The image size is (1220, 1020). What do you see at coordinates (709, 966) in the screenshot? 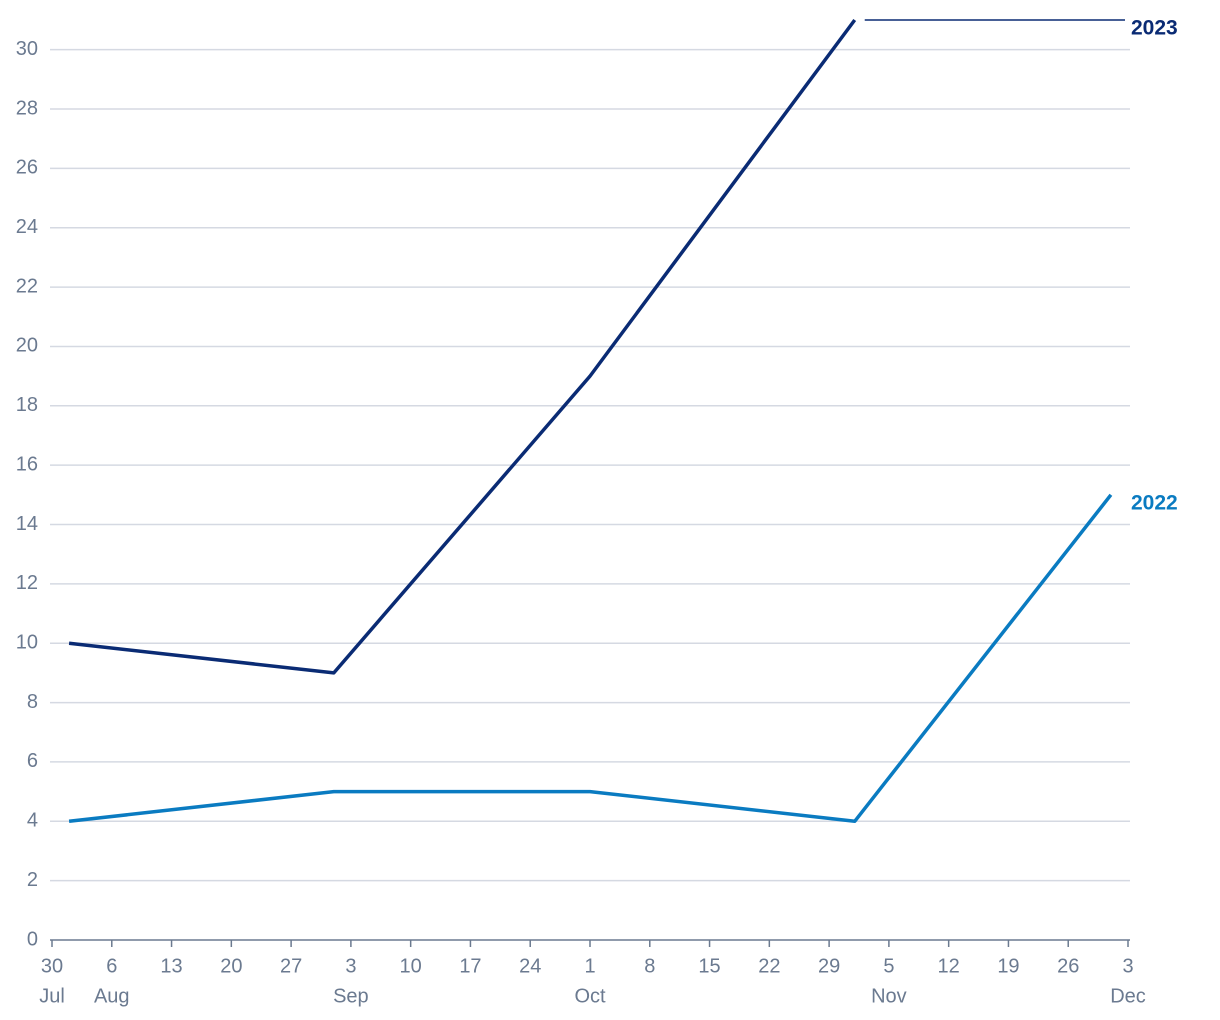
I see `x-tick-label: 15` at bounding box center [709, 966].